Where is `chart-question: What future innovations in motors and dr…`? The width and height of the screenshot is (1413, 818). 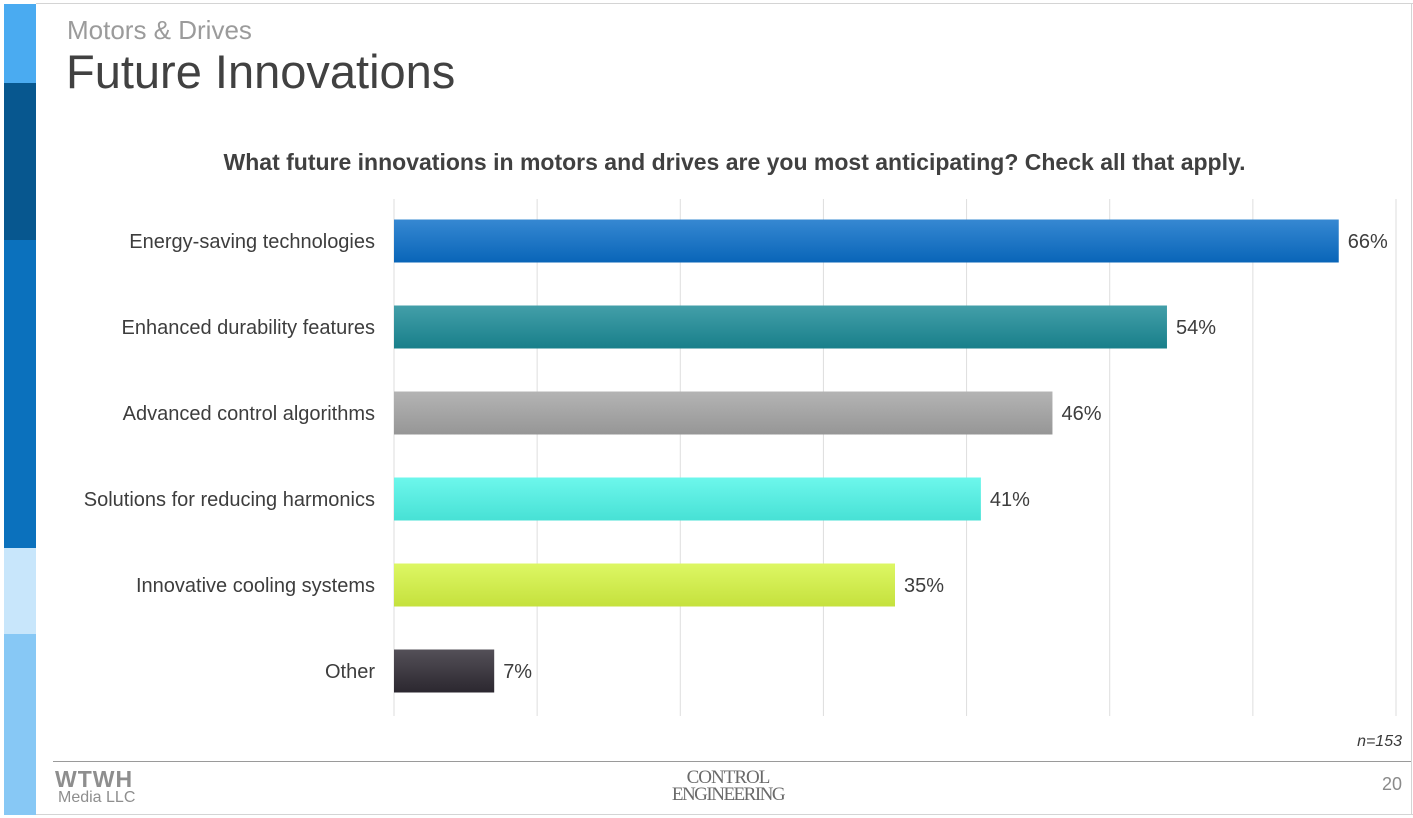
chart-question: What future innovations in motors and dr… is located at coordinates (734, 162).